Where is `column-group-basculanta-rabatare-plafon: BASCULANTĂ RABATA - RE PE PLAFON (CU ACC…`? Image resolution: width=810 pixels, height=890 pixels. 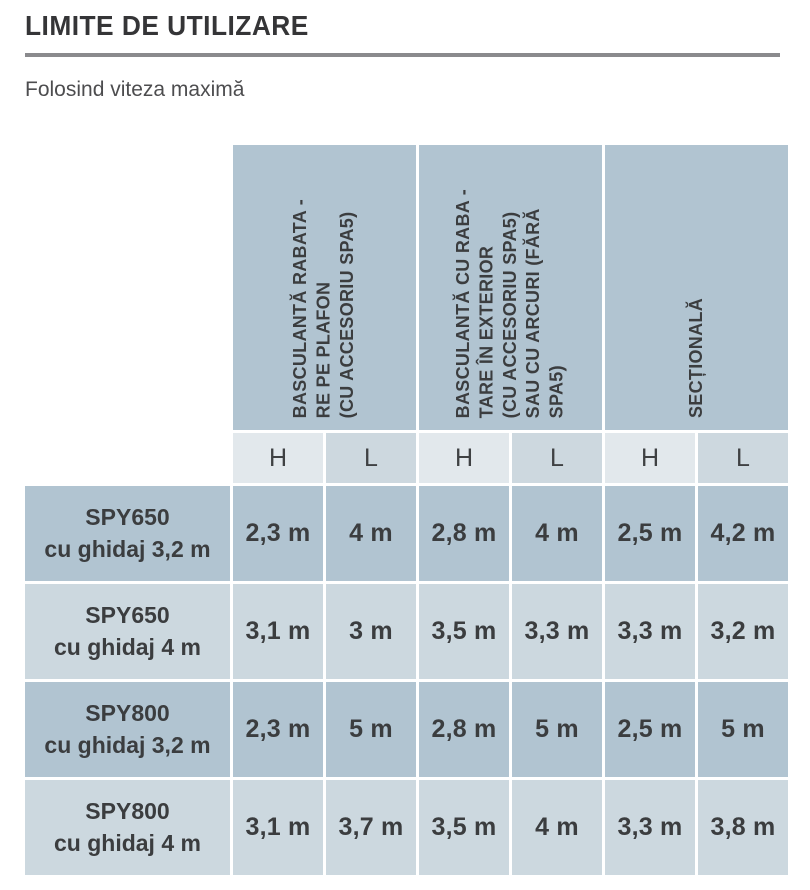 column-group-basculanta-rabatare-plafon: BASCULANTĂ RABATA - RE PE PLAFON (CU ACC… is located at coordinates (324, 287).